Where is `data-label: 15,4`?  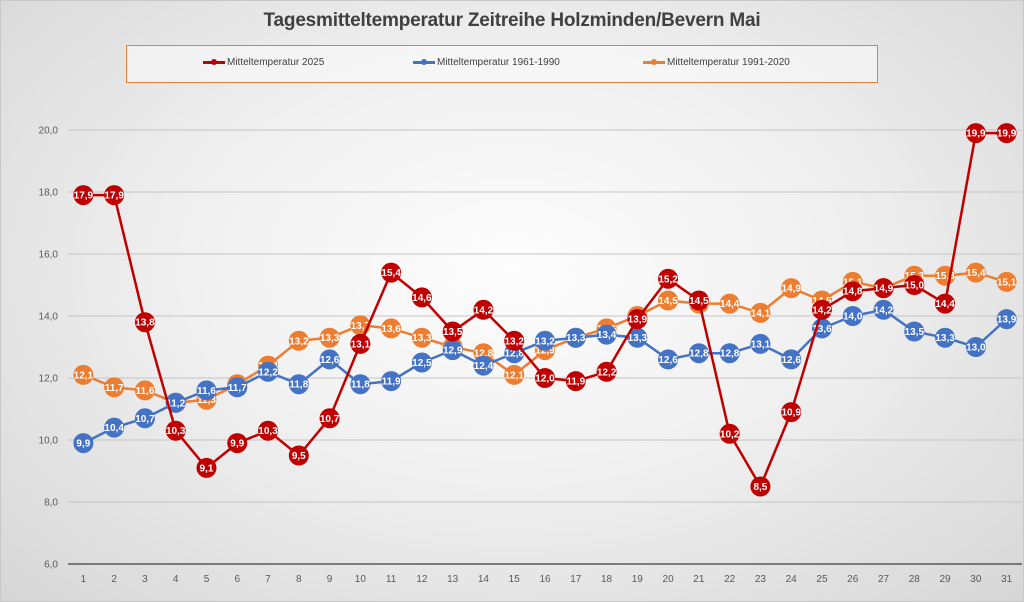 data-label: 15,4 is located at coordinates (976, 273).